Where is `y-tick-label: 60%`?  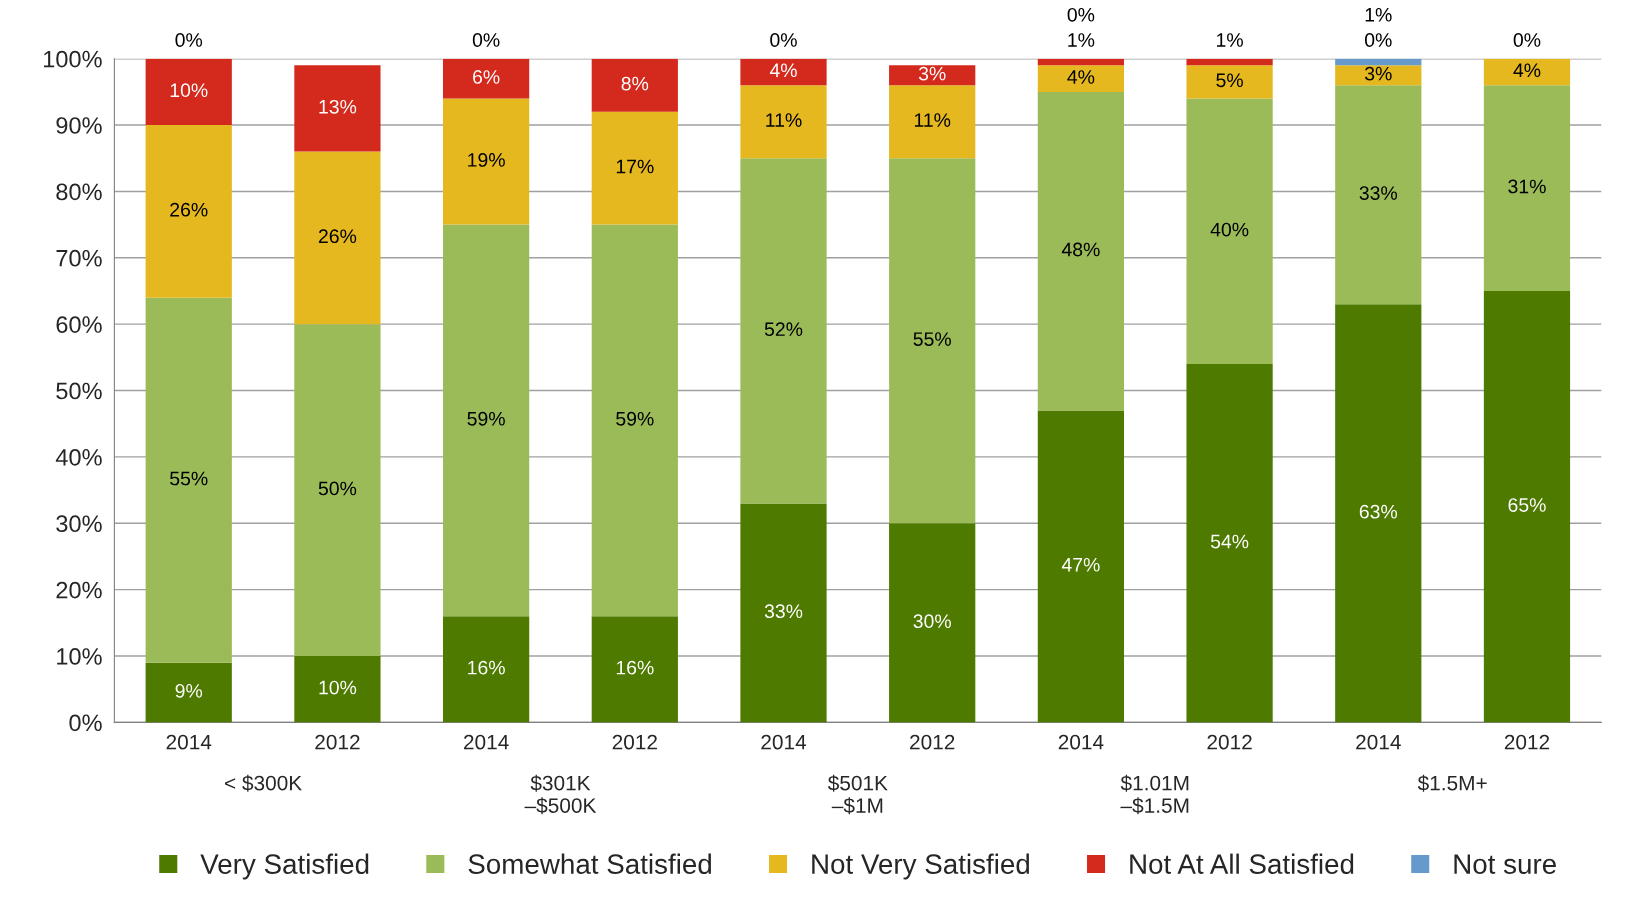
y-tick-label: 60% is located at coordinates (79, 324).